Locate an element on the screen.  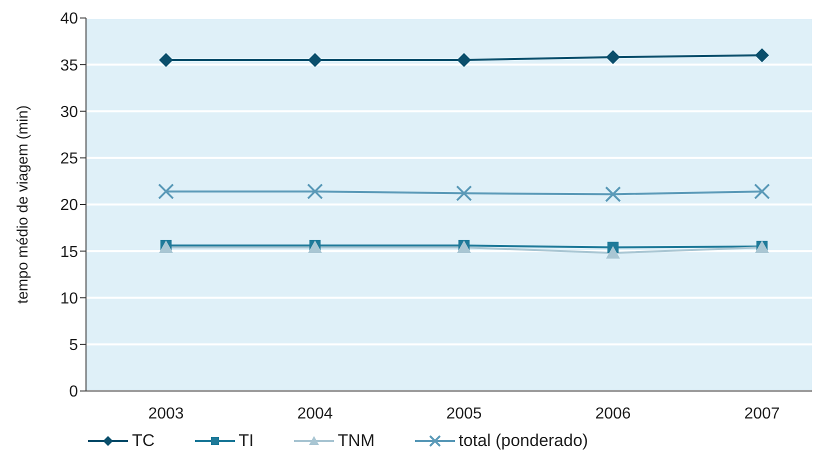
x-tick-label: 2003 is located at coordinates (166, 413).